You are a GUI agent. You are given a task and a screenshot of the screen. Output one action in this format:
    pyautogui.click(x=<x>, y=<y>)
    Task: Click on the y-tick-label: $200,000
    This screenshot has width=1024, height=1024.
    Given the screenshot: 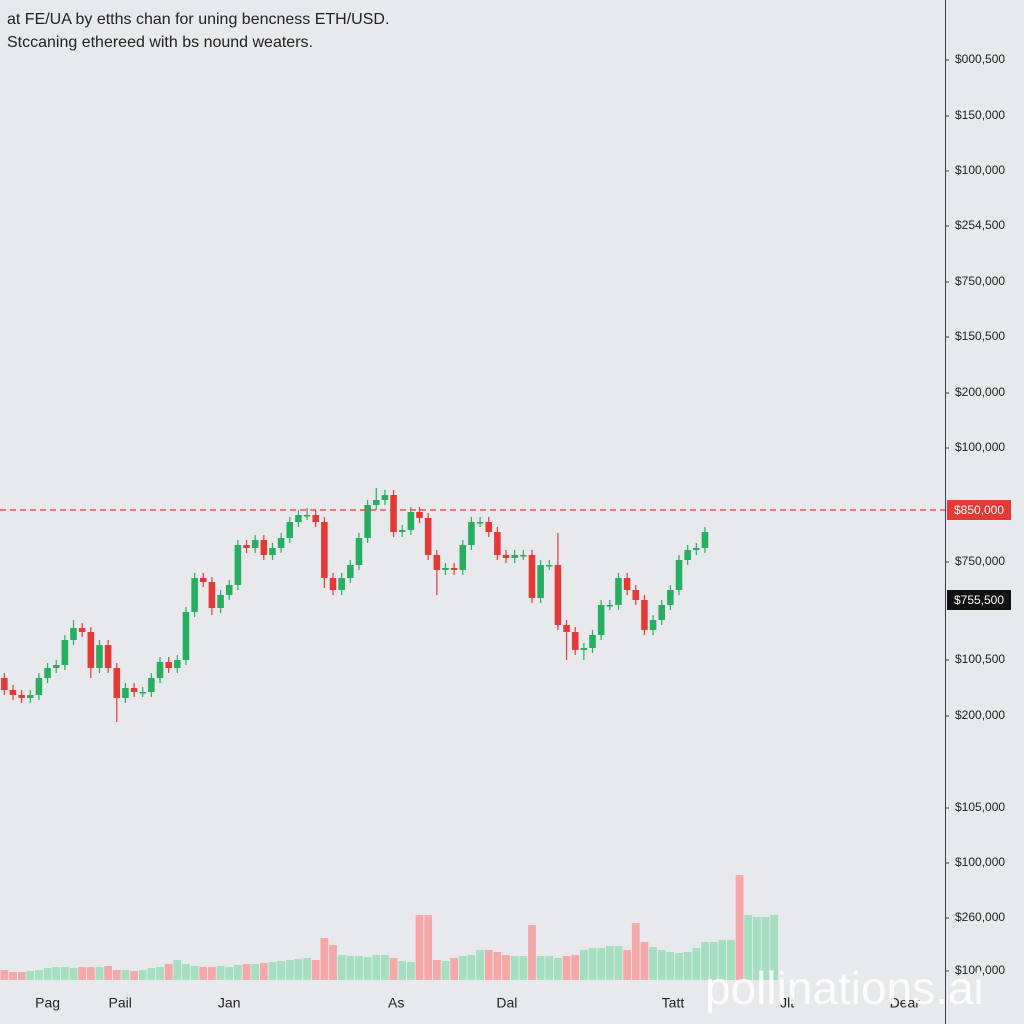 What is the action you would take?
    pyautogui.click(x=980, y=392)
    